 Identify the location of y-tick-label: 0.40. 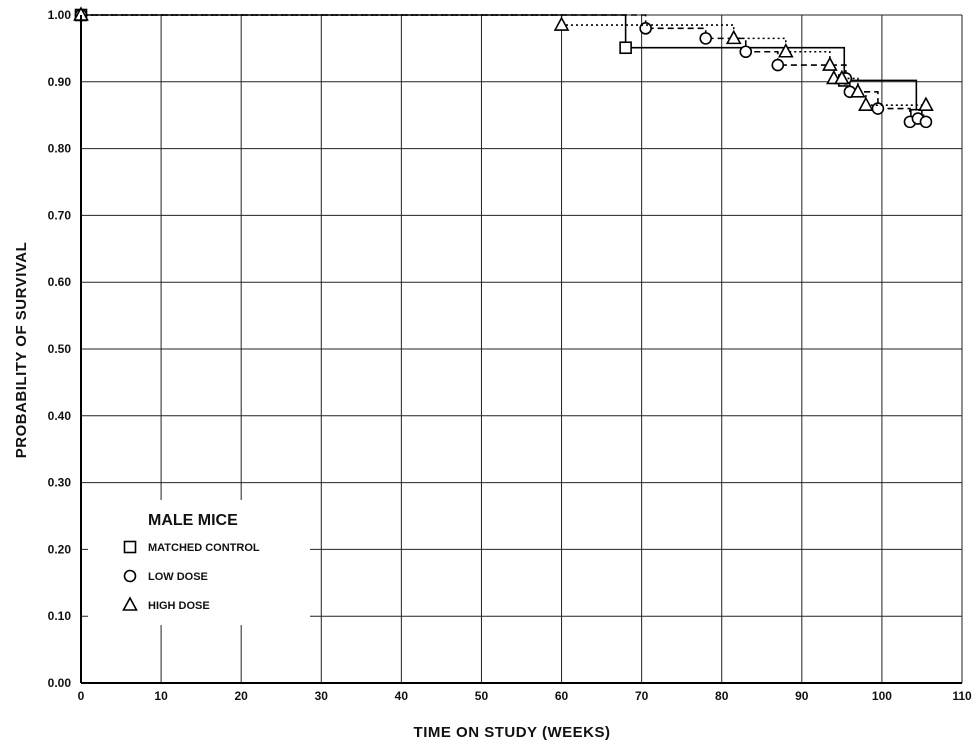
(60, 416).